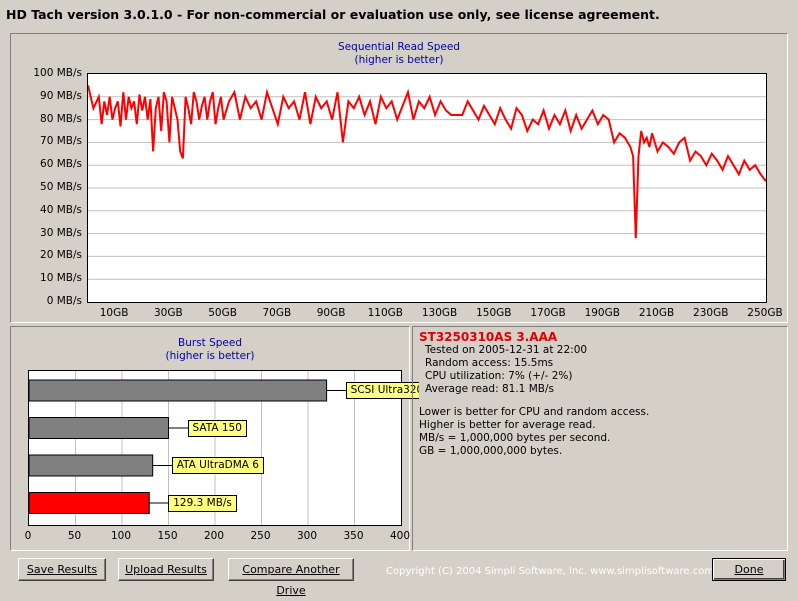 This screenshot has width=798, height=601. What do you see at coordinates (121, 536) in the screenshot?
I see `burst-x-tick: 100` at bounding box center [121, 536].